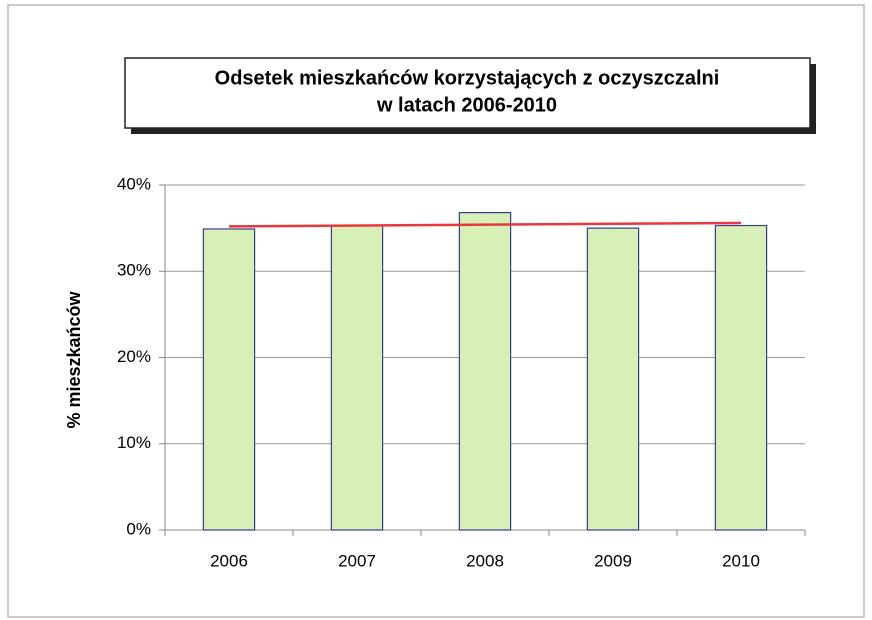 The width and height of the screenshot is (872, 620). What do you see at coordinates (741, 560) in the screenshot?
I see `x-tick-label: 2010` at bounding box center [741, 560].